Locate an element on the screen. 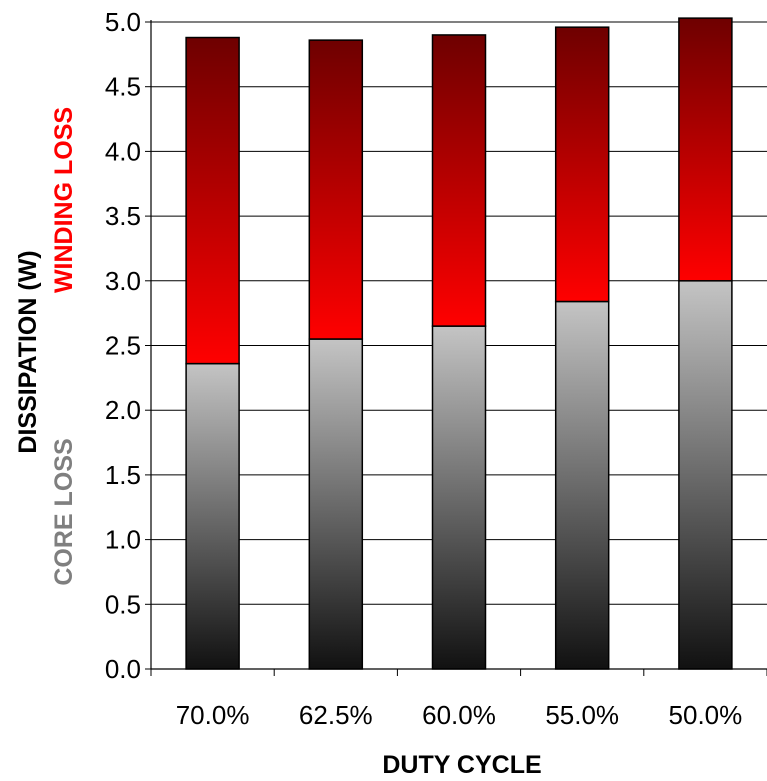 The height and width of the screenshot is (781, 767). x-tick-labels: 70.0% 62.5% 60.0% 55.0% 50.0% is located at coordinates (459, 715).